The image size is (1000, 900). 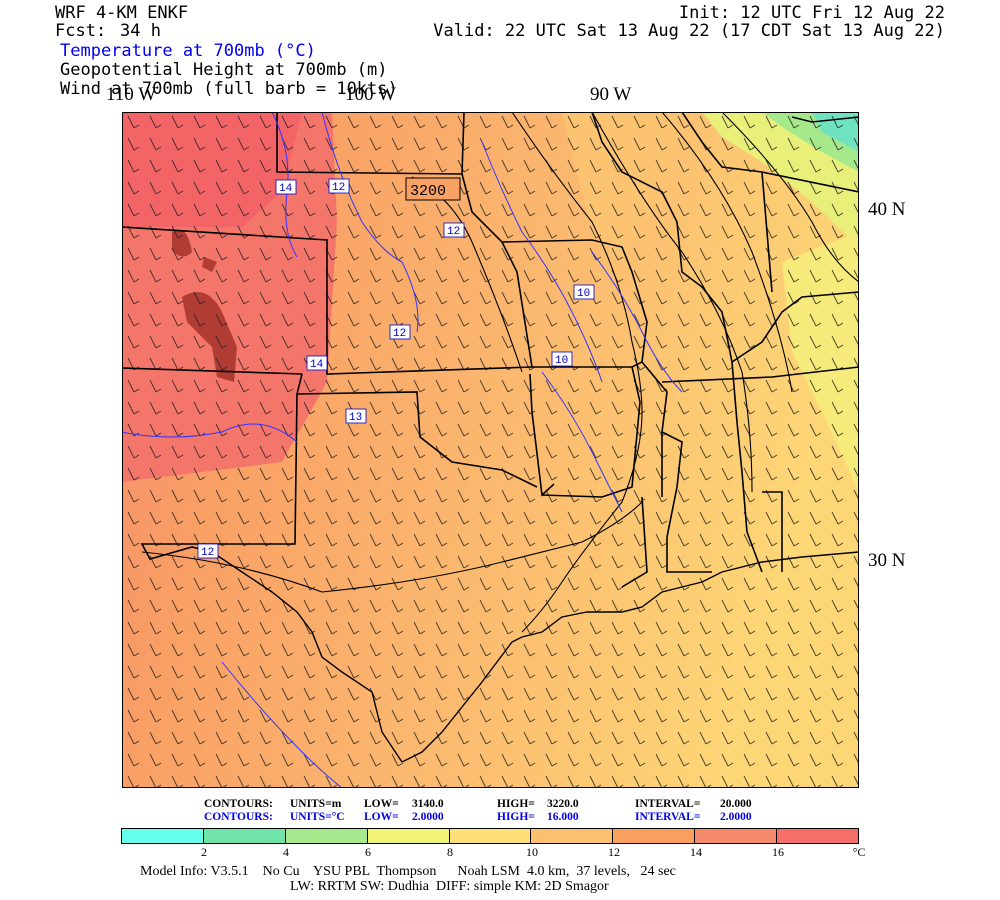 What do you see at coordinates (859, 852) in the screenshot?
I see `scale-unit: °C` at bounding box center [859, 852].